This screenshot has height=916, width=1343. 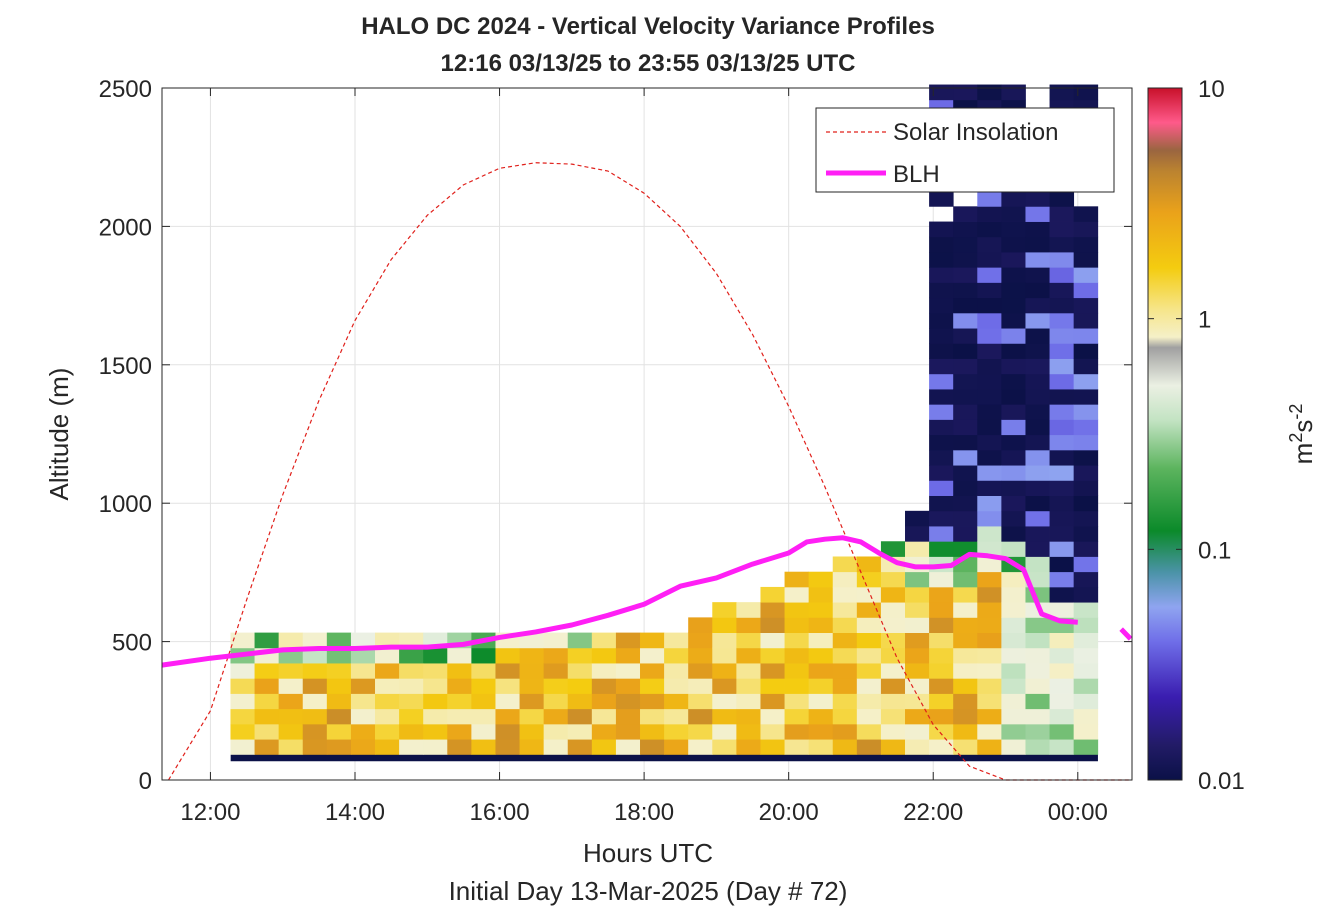 I want to click on heatmap-bottom-band, so click(x=664, y=758).